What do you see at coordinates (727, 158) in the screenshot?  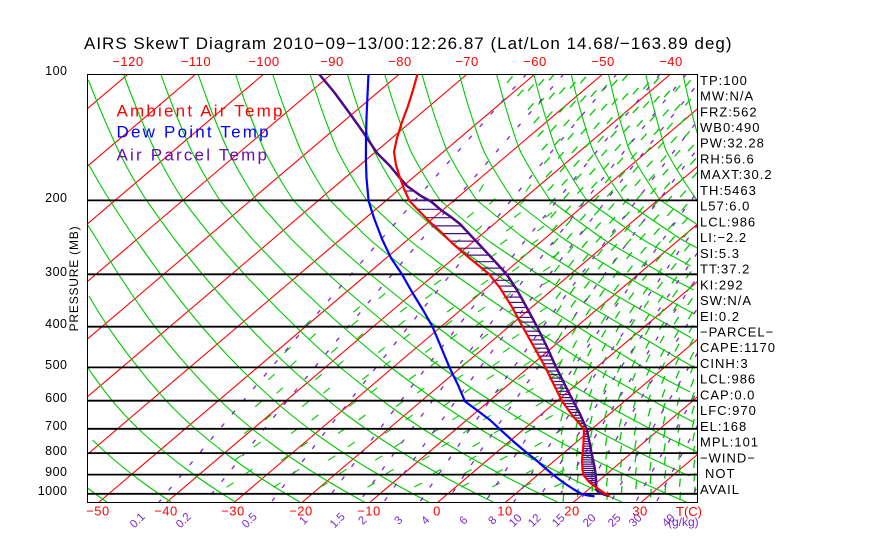 I see `svg-text: RH:56.6` at bounding box center [727, 158].